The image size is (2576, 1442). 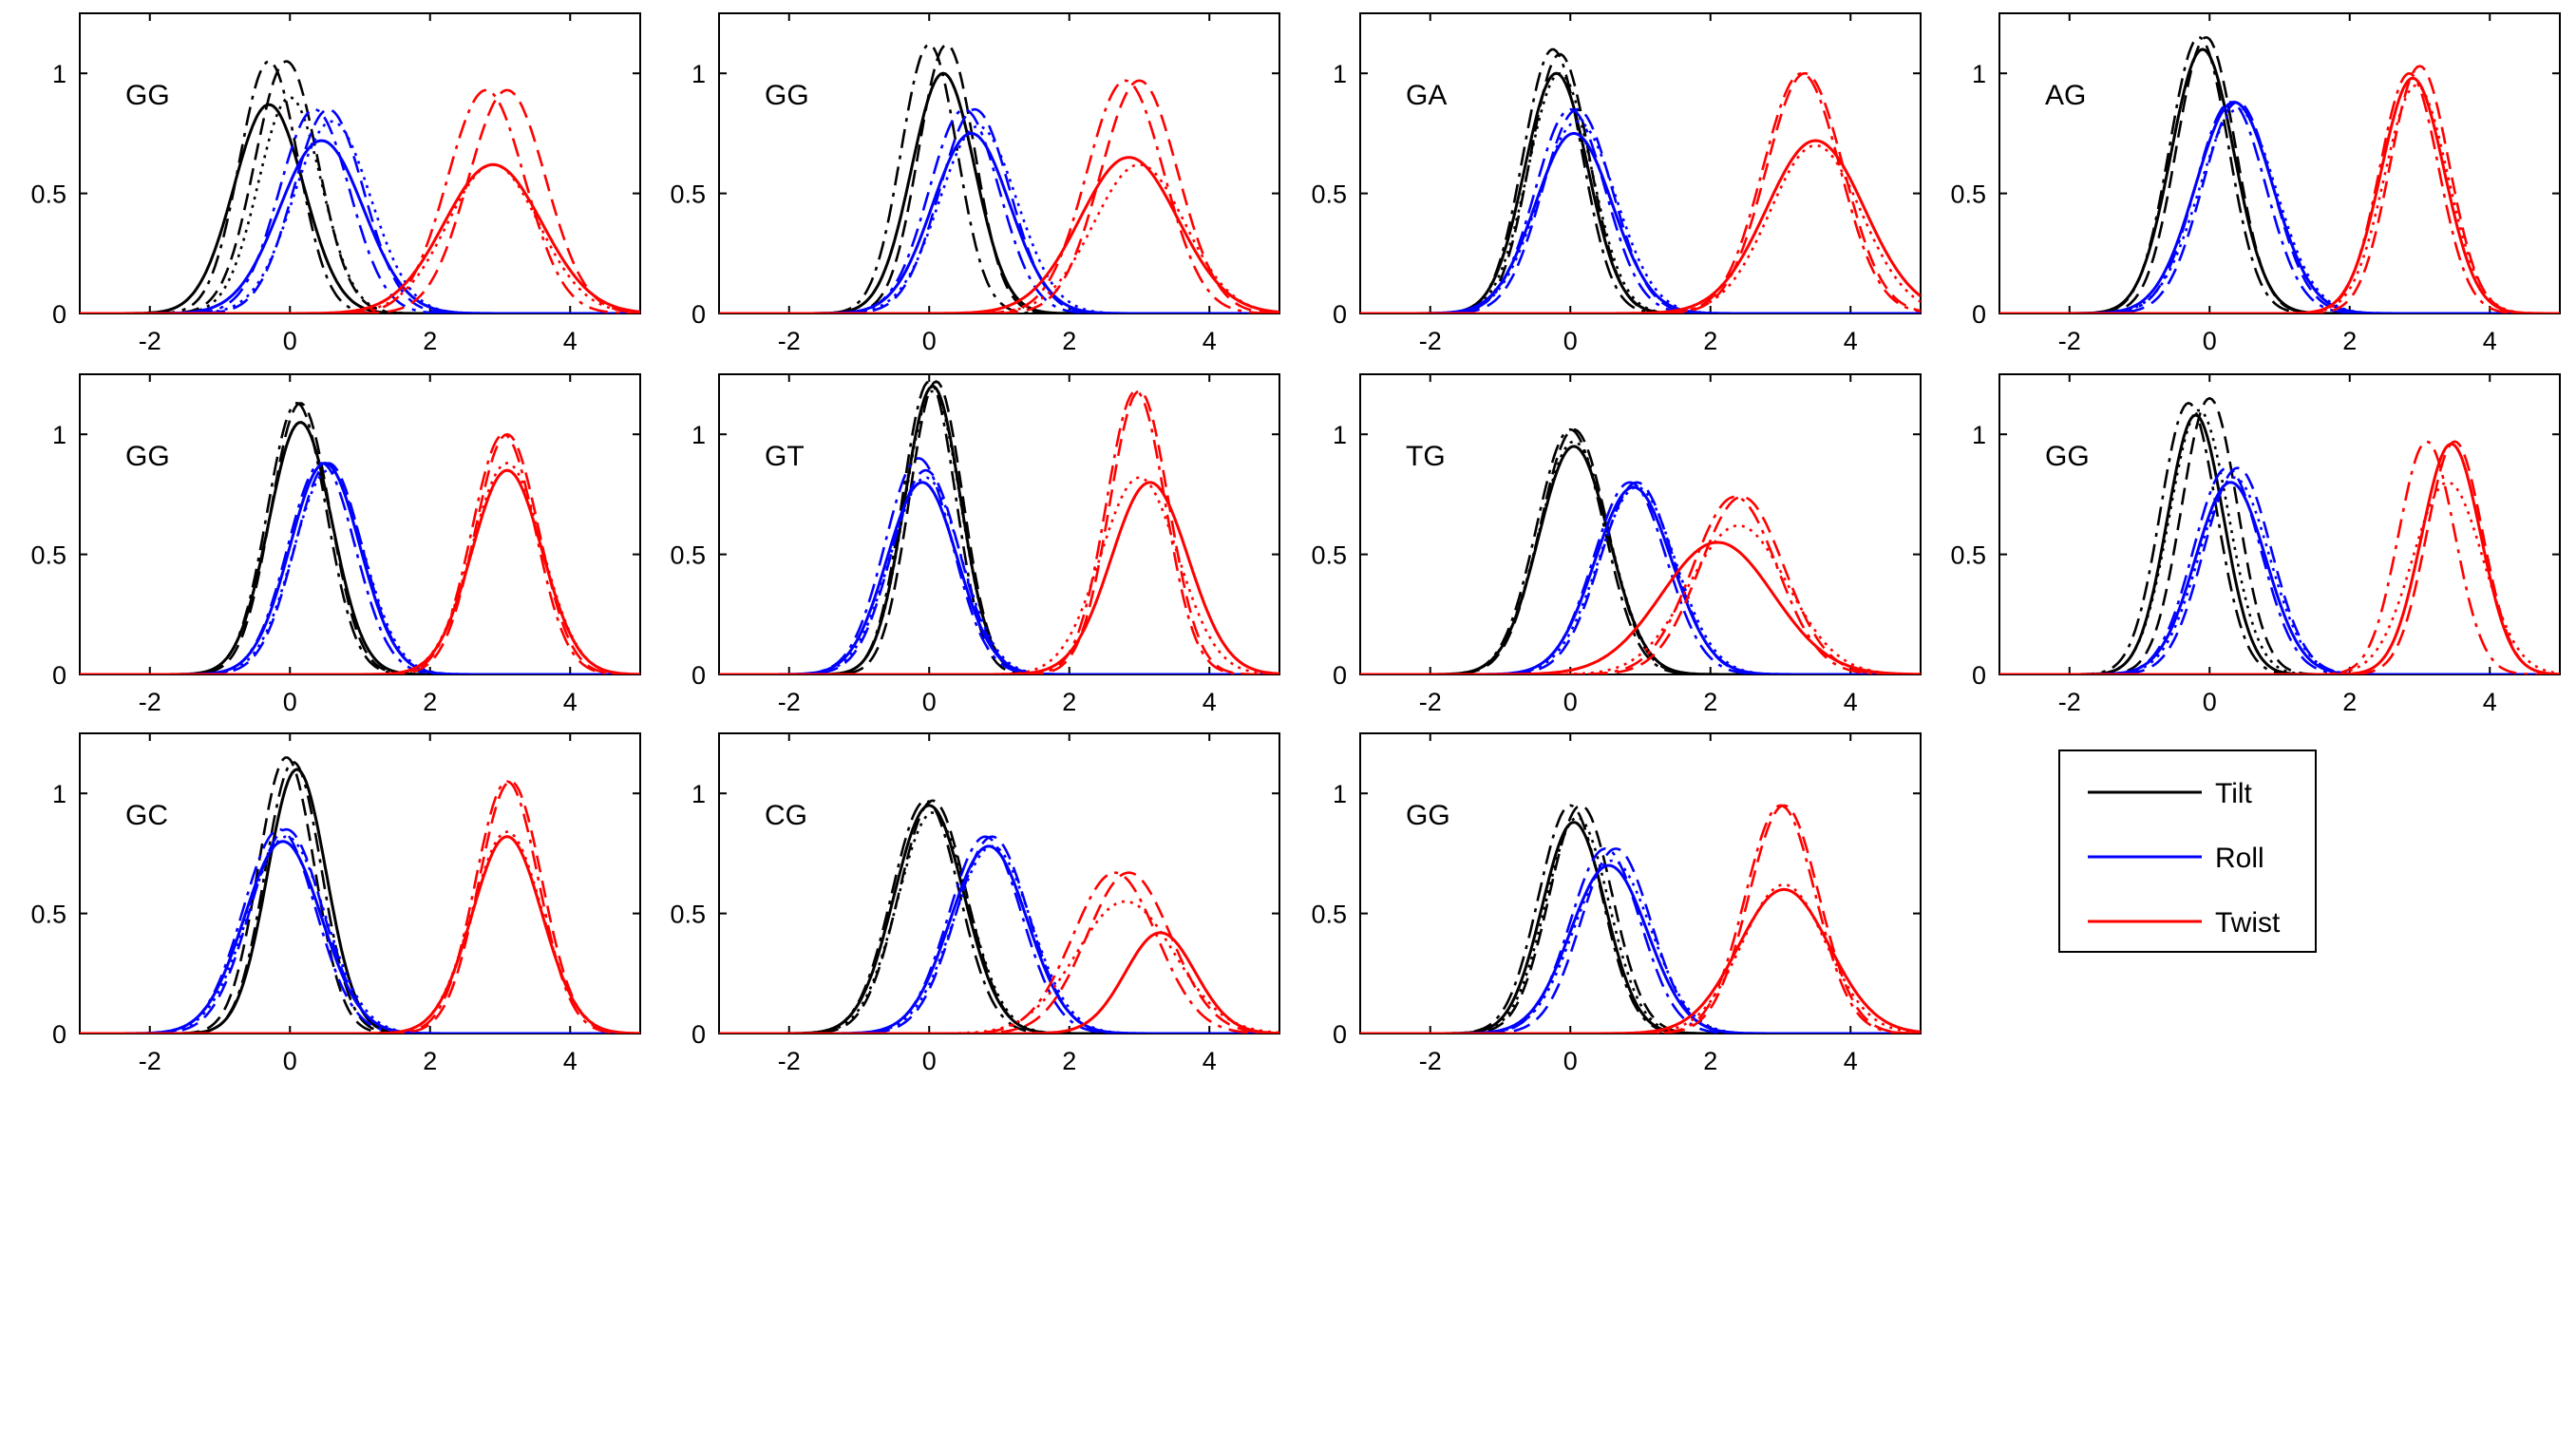 I want to click on legend-label-tilt: Tilt, so click(x=2234, y=794).